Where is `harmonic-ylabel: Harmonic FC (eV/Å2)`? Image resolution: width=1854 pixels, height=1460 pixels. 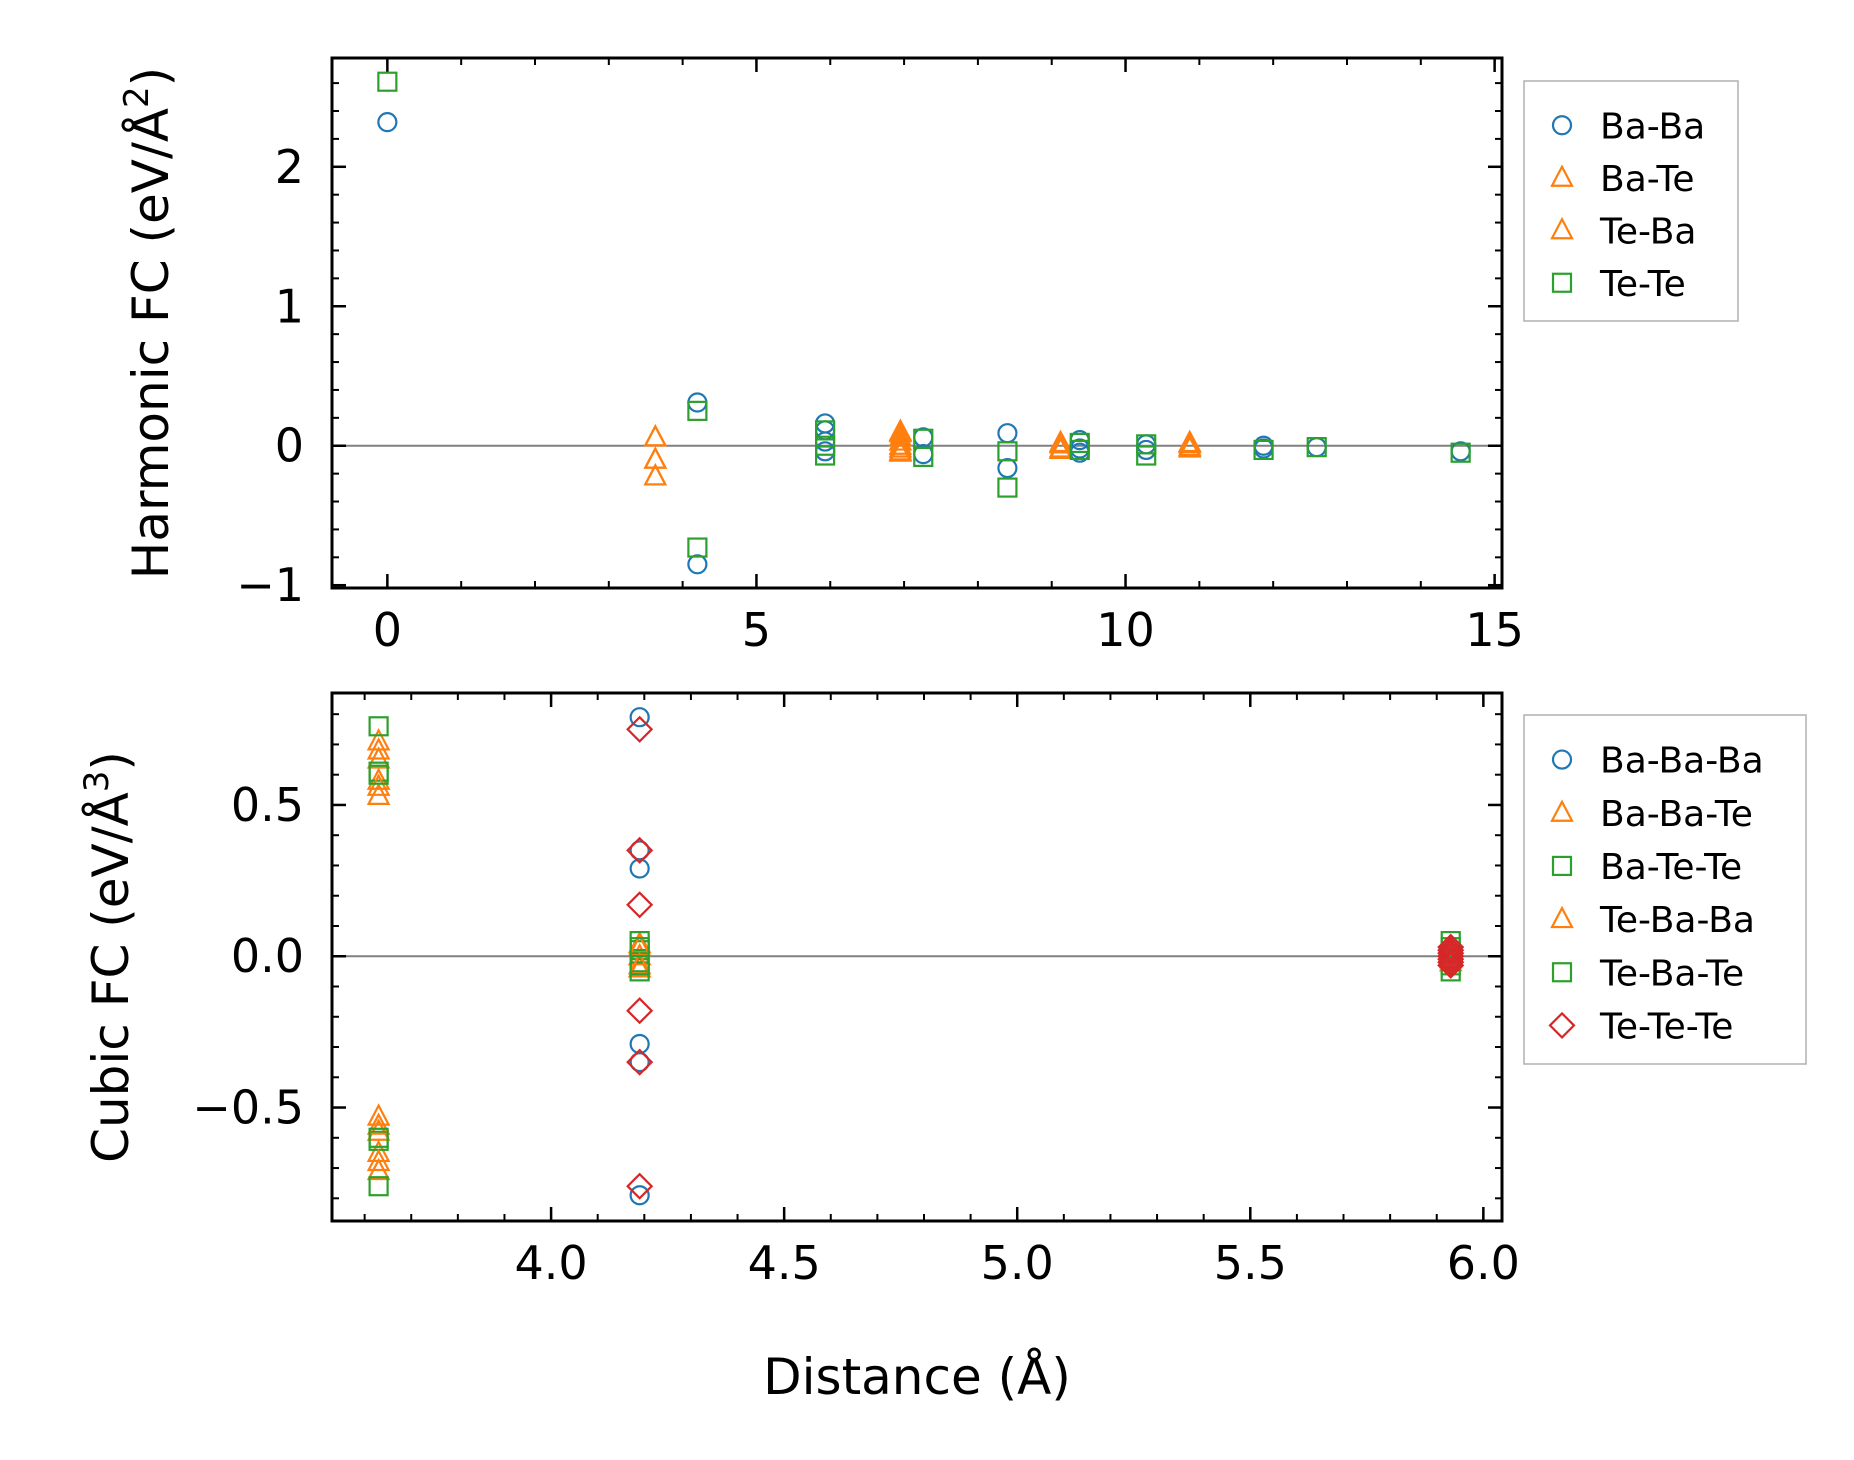
harmonic-ylabel: Harmonic FC (eV/Å2) is located at coordinates (148, 323).